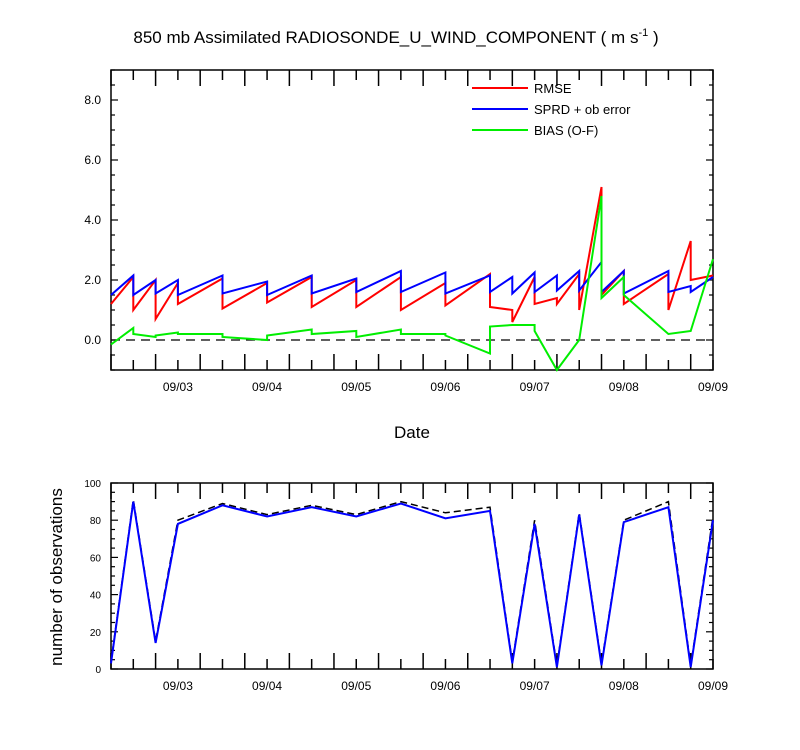  I want to click on bottom-xtick-label: 09/06, so click(445, 686).